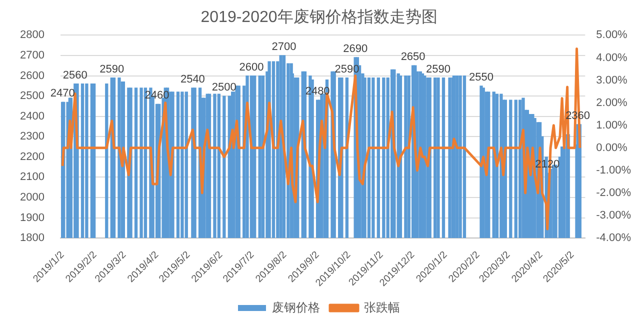 This screenshot has width=640, height=326. Describe the element at coordinates (32, 177) in the screenshot. I see `y-tick-label: 2100` at that location.